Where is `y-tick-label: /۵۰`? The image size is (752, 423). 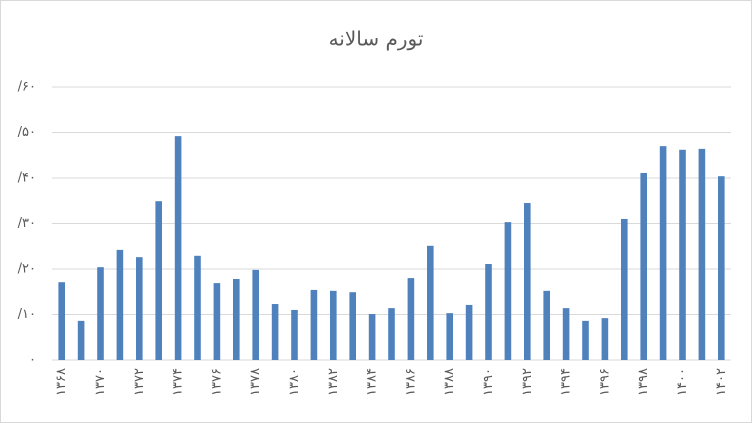
y-tick-label: /۵۰ is located at coordinates (27, 132).